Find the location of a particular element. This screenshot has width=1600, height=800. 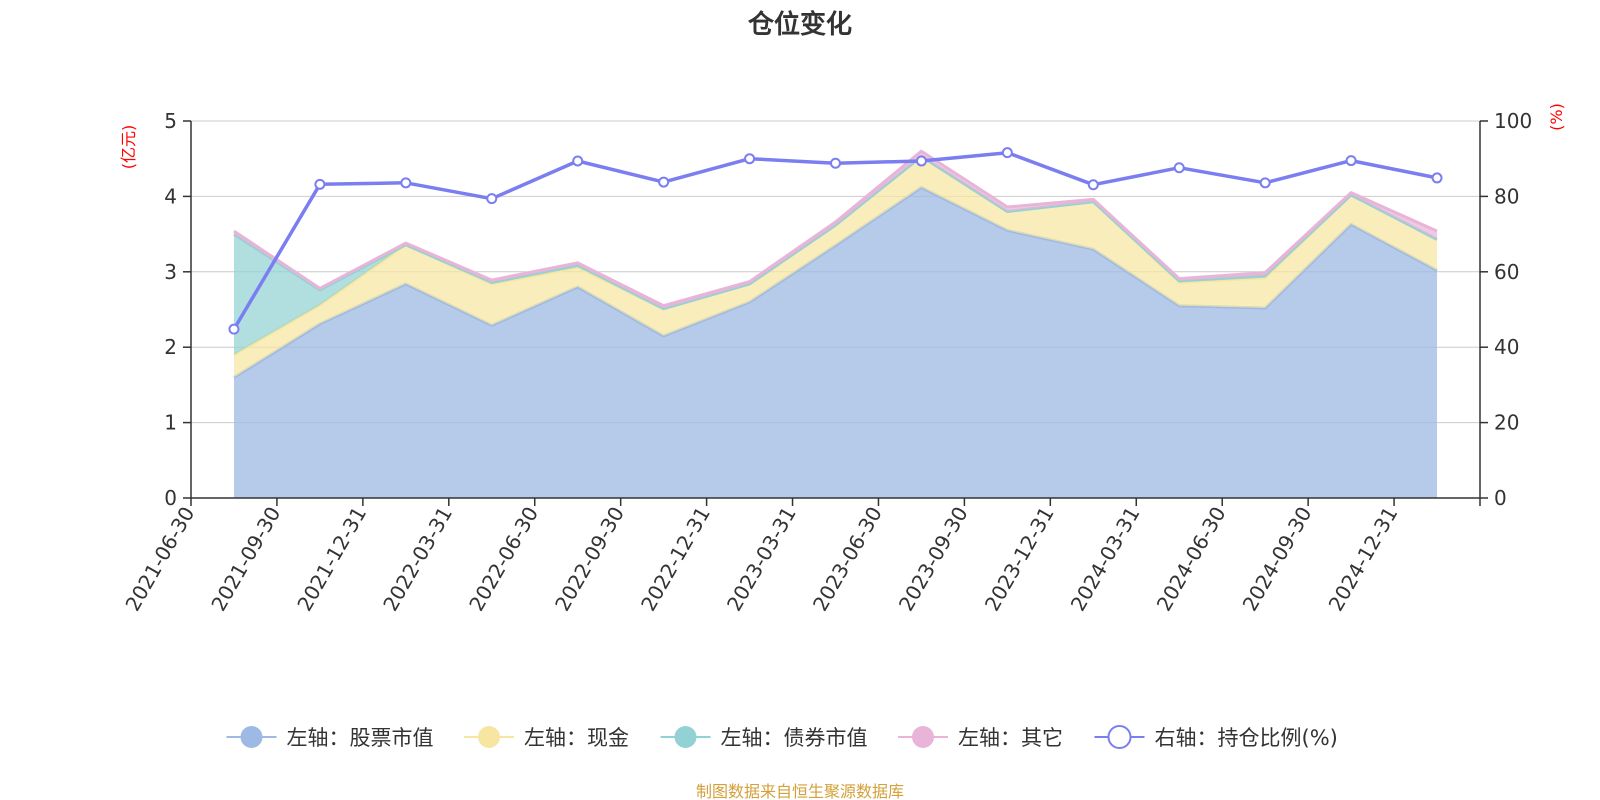

legend-item-3: 左轴：债券市值 is located at coordinates (764, 738).